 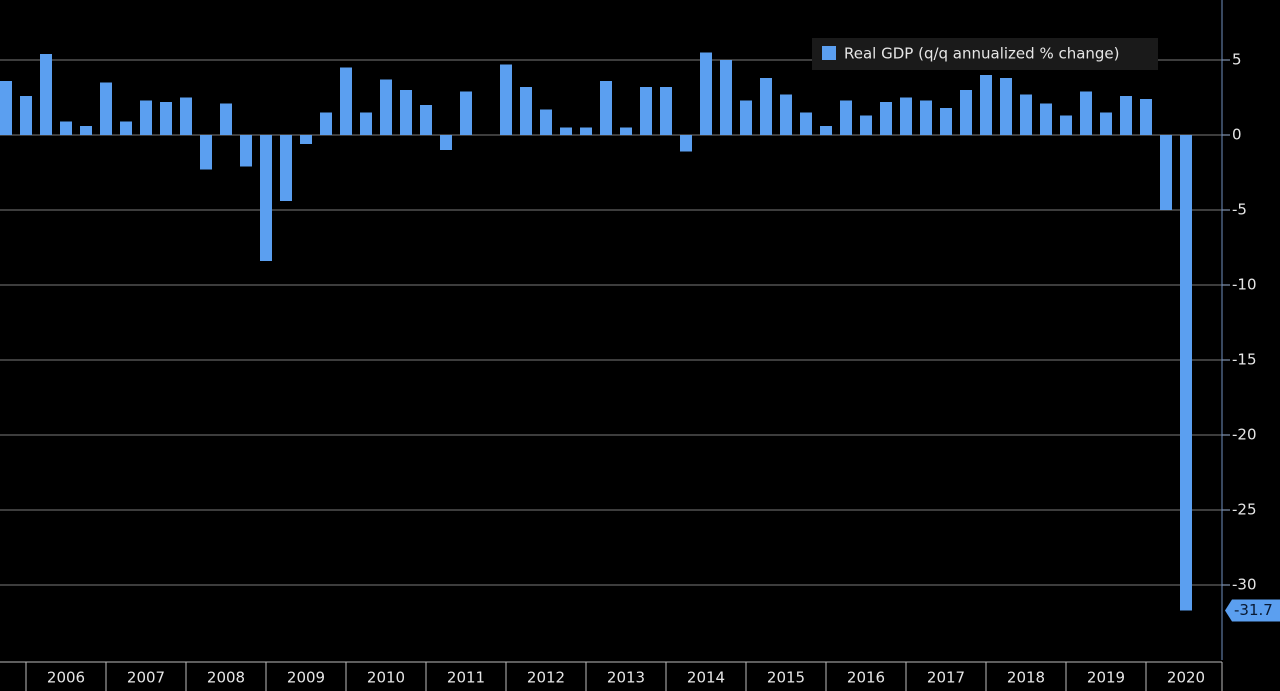 What do you see at coordinates (146, 678) in the screenshot?
I see `x-tick-label: 2007` at bounding box center [146, 678].